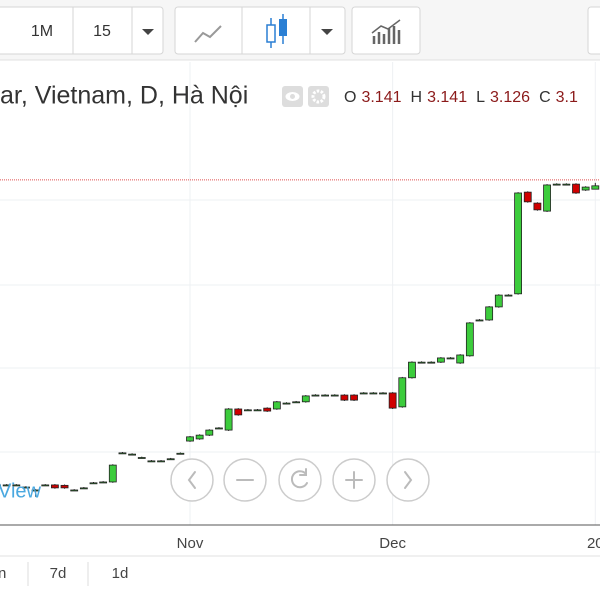 This screenshot has height=600, width=600. I want to click on ohlc-legend: O 3.141 H 3.141 L 3.126 C 3.1, so click(461, 97).